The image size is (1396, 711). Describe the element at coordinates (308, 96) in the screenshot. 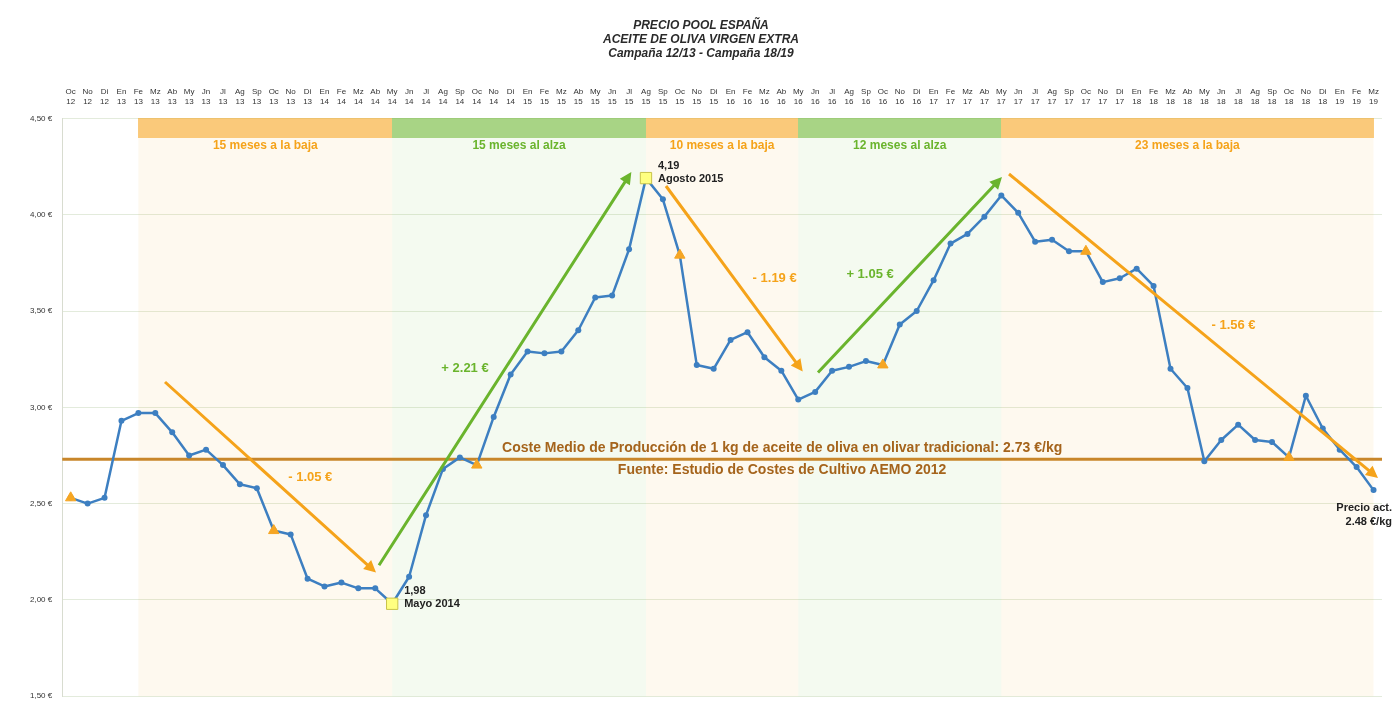

I see `x-tick-label: Di 13` at that location.